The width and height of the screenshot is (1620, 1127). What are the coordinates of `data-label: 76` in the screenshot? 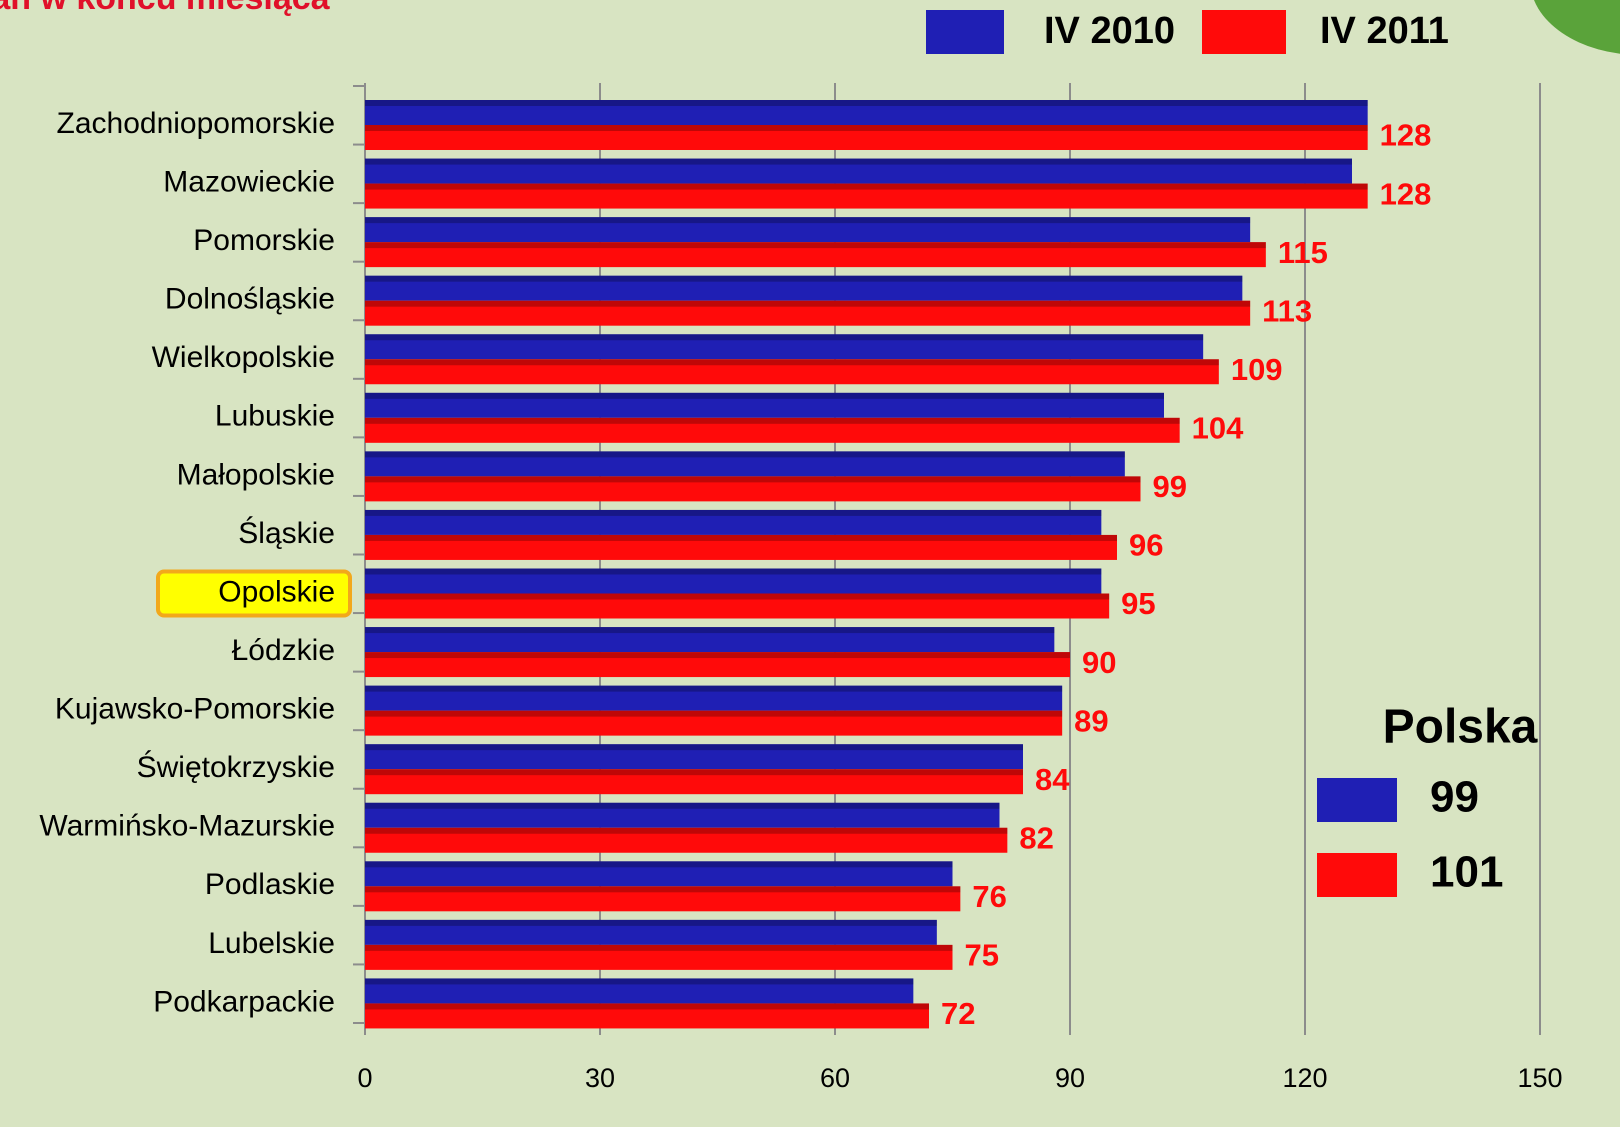 It's located at (989, 896).